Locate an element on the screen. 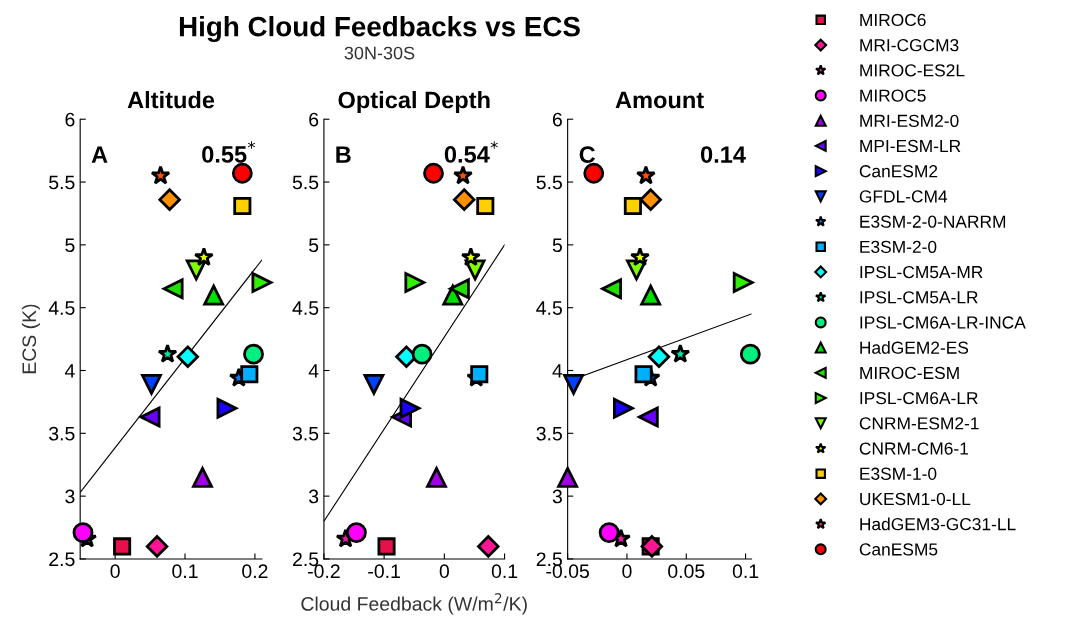 This screenshot has width=1069, height=641. legend-label: MIROC-ES2L is located at coordinates (912, 70).